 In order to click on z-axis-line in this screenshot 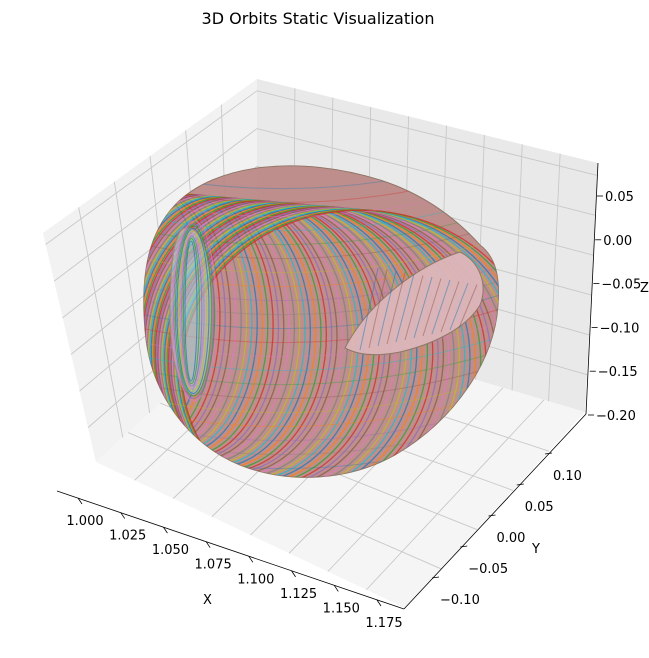, I will do `click(592, 288)`.